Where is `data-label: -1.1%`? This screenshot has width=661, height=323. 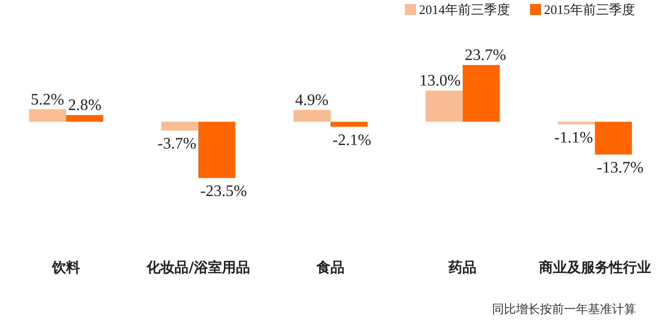 data-label: -1.1% is located at coordinates (573, 137).